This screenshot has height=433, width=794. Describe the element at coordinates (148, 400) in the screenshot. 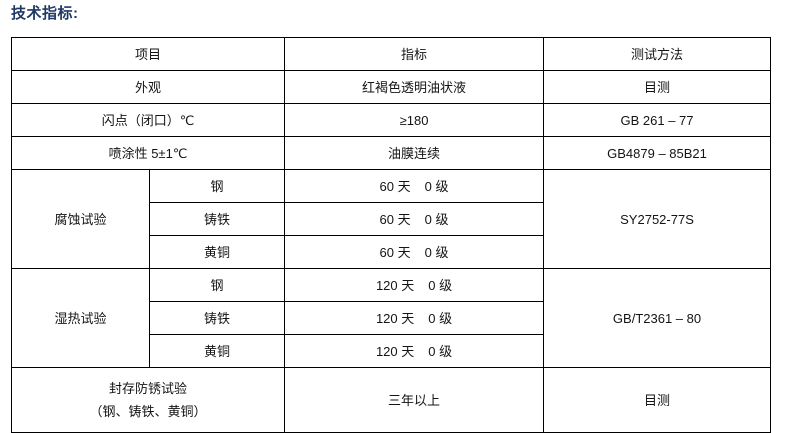

I see `cell-item: 封存防锈试验 （钢、铸铁、黄铜）` at that location.